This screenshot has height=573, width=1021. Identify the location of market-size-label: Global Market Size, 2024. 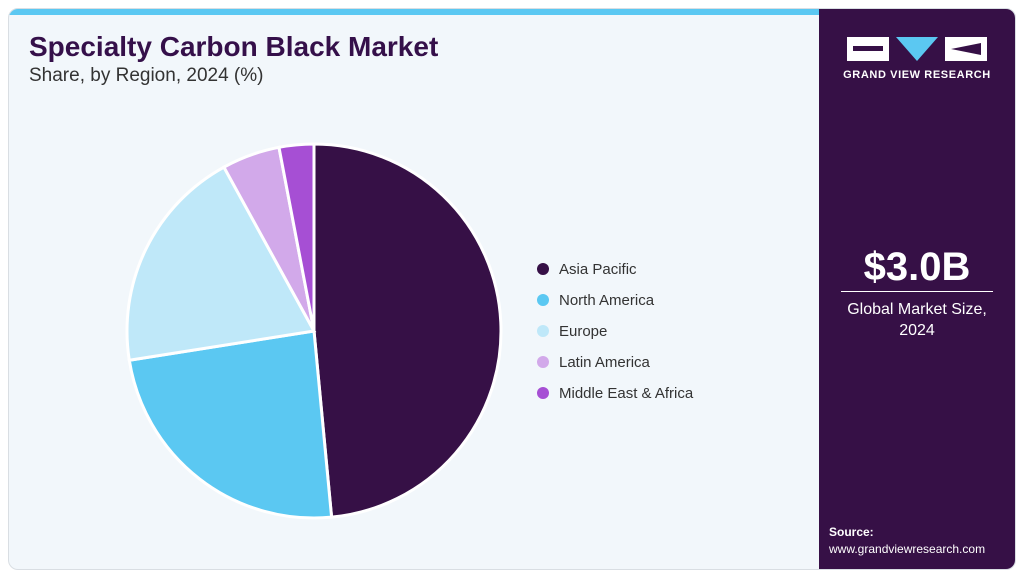
(917, 320).